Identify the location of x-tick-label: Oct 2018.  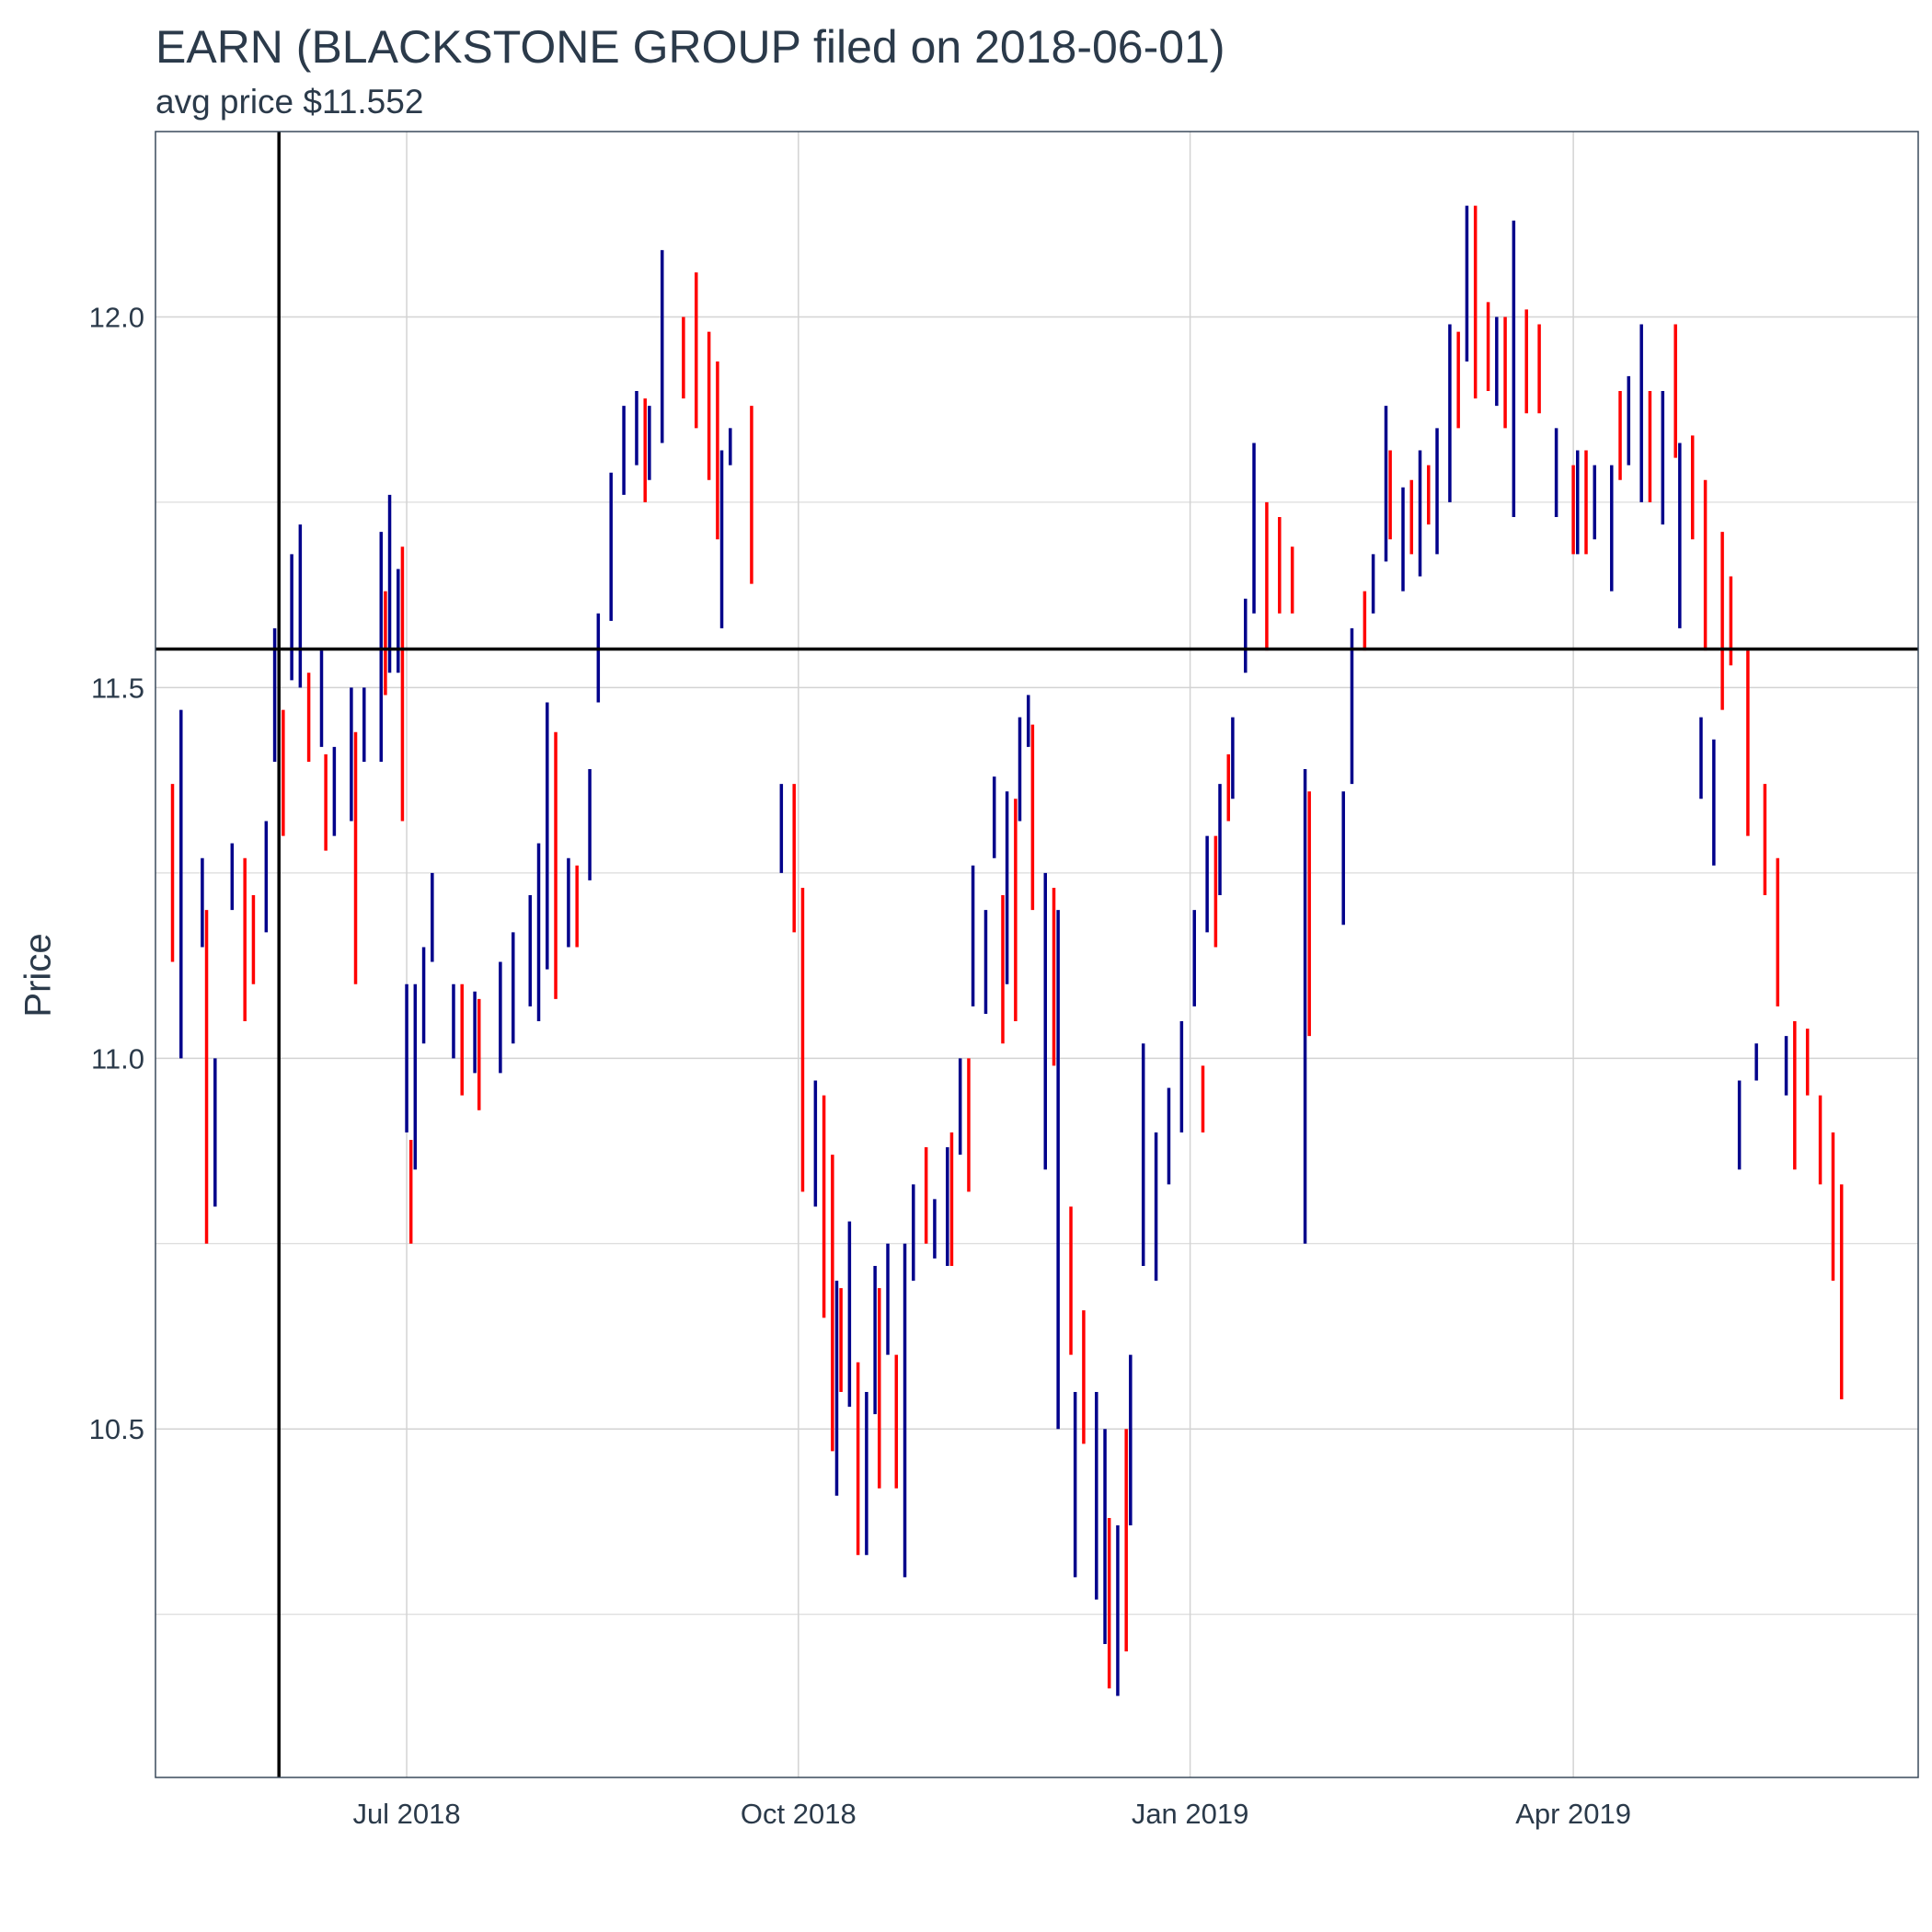
(799, 1814).